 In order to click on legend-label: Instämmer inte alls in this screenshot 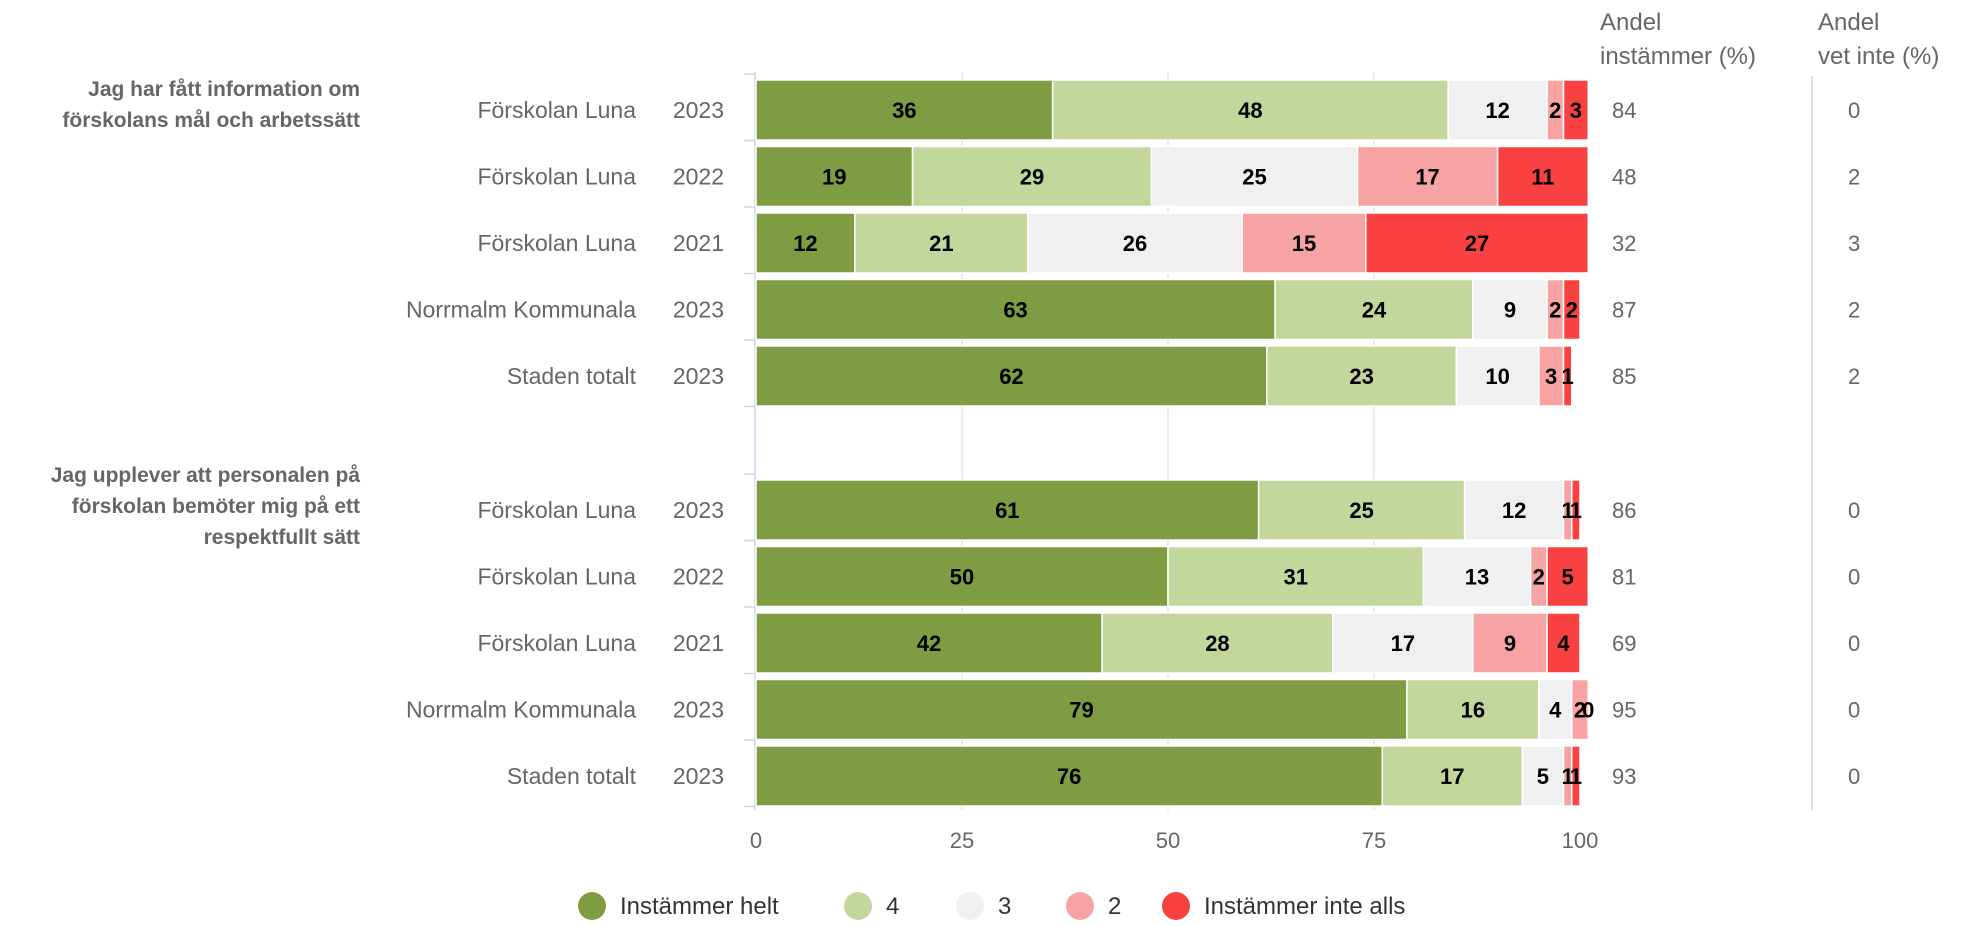, I will do `click(1304, 906)`.